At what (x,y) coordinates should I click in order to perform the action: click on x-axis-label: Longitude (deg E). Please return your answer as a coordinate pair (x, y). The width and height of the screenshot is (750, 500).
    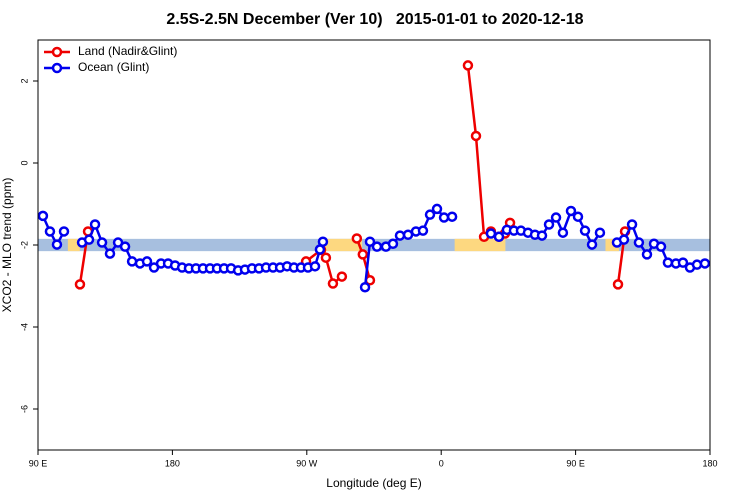
    Looking at the image, I should click on (373, 483).